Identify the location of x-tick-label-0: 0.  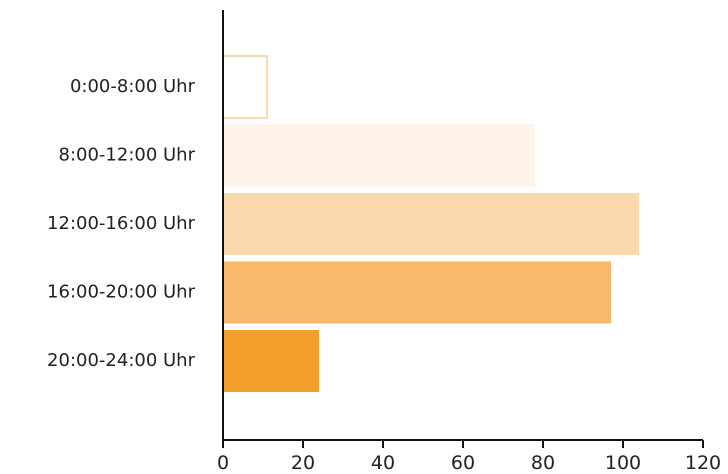
(223, 463).